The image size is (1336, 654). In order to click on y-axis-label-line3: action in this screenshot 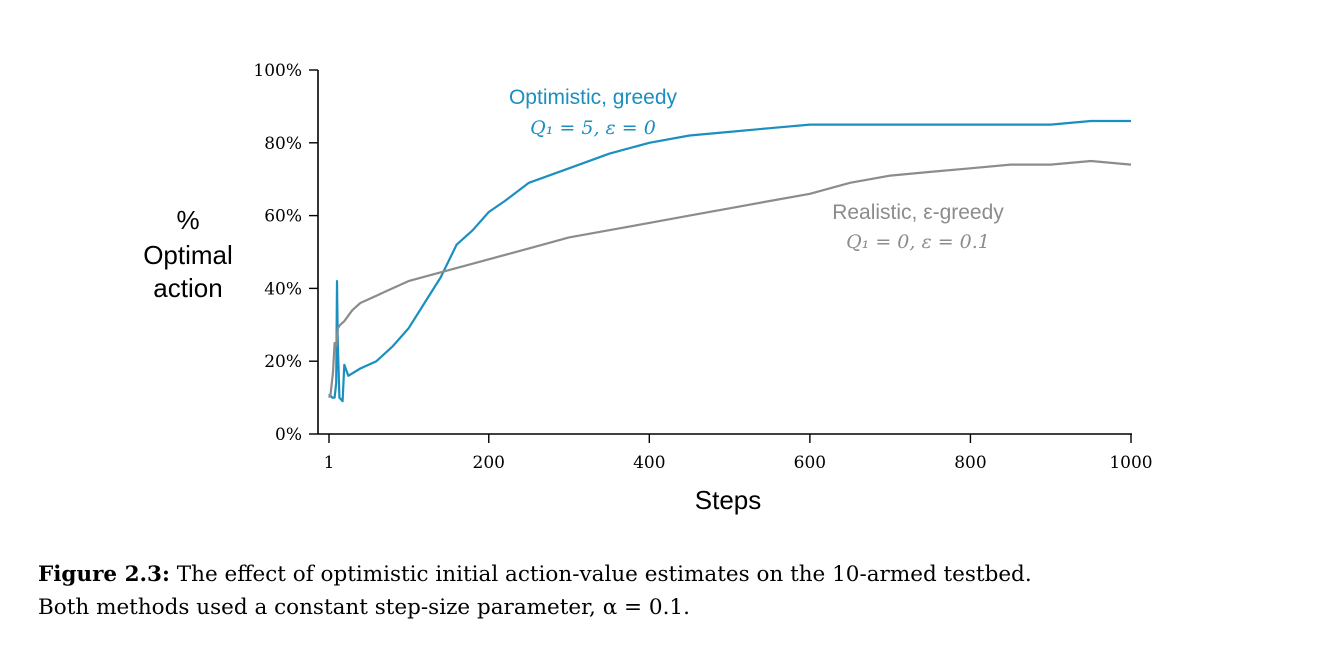, I will do `click(187, 288)`.